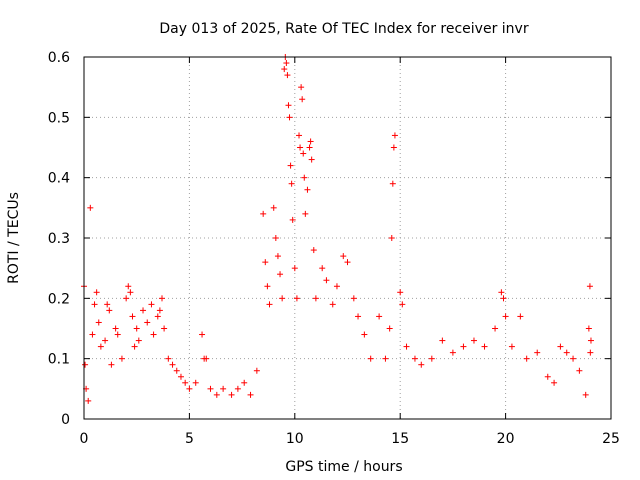 Image resolution: width=640 pixels, height=480 pixels. I want to click on x-tick-label: 25, so click(611, 439).